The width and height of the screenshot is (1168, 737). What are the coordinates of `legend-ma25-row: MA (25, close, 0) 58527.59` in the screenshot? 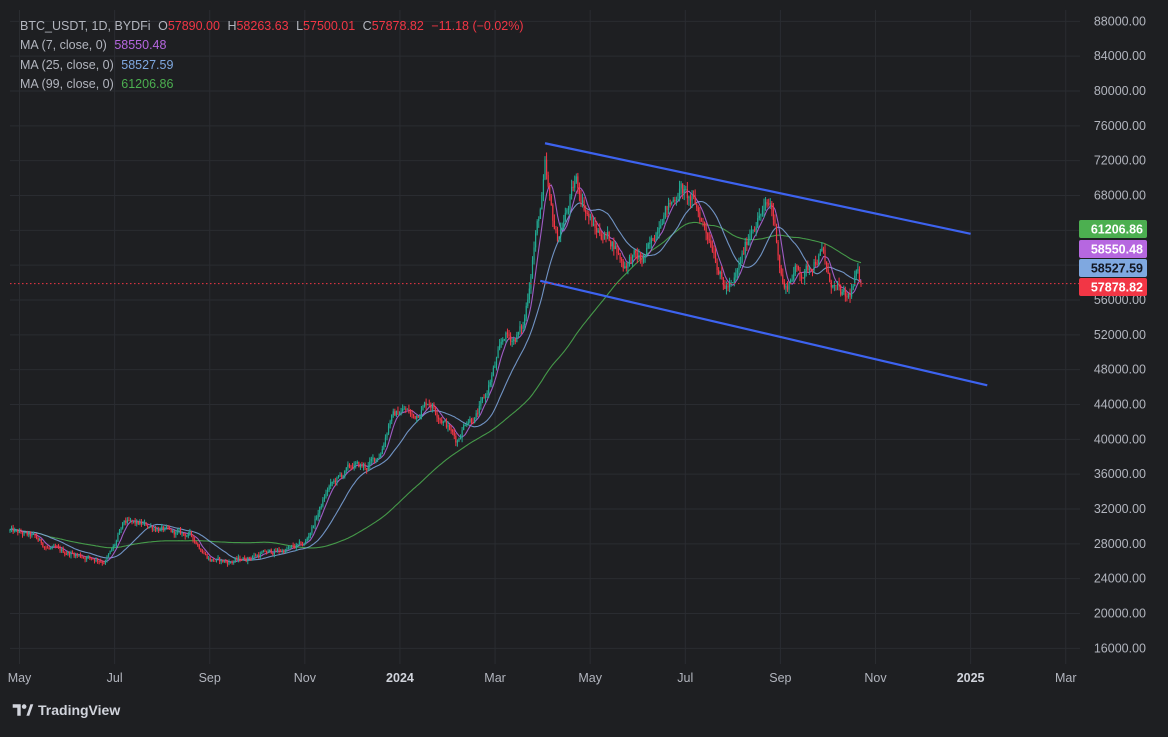 It's located at (272, 65).